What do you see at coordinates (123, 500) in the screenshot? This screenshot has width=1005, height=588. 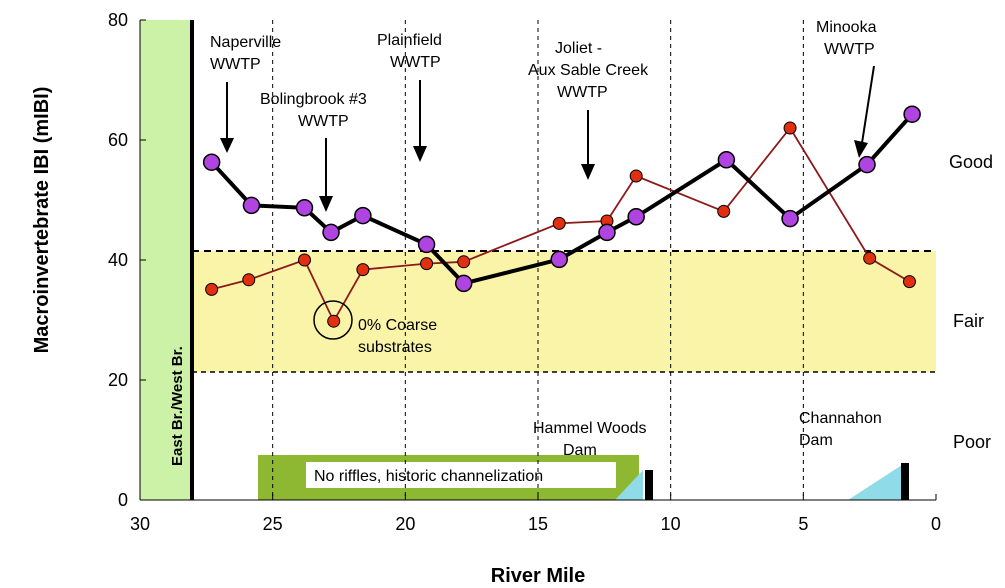 I see `y-tick-label-0: 0` at bounding box center [123, 500].